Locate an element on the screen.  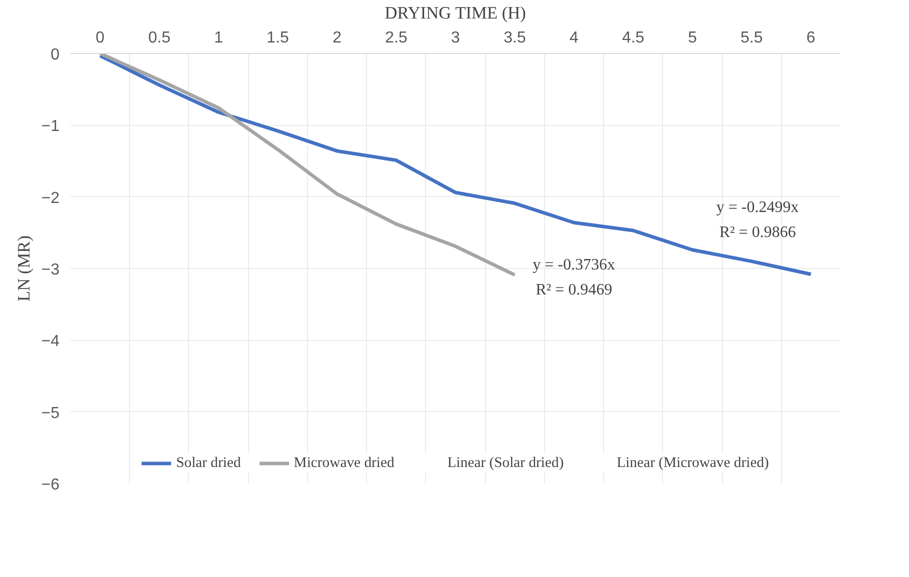
y-tick-label: −4 is located at coordinates (50, 341).